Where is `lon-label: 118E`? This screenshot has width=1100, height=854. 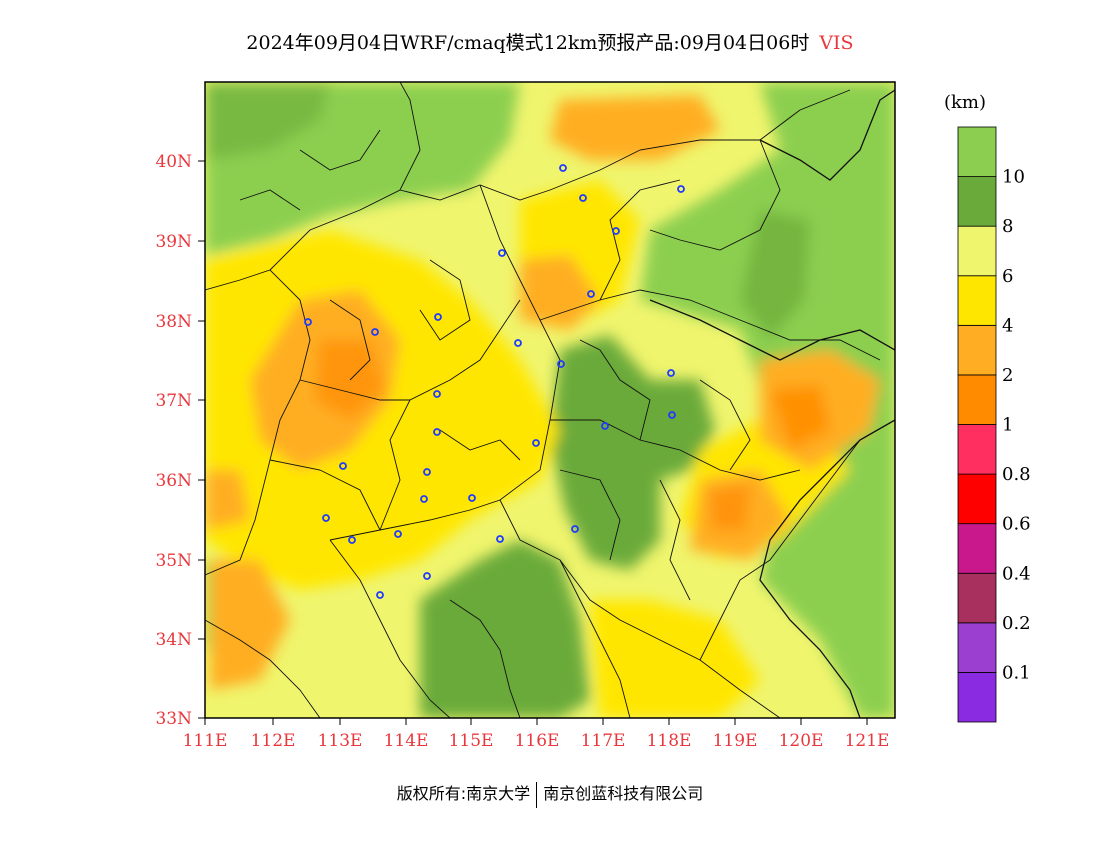
lon-label: 118E is located at coordinates (669, 741).